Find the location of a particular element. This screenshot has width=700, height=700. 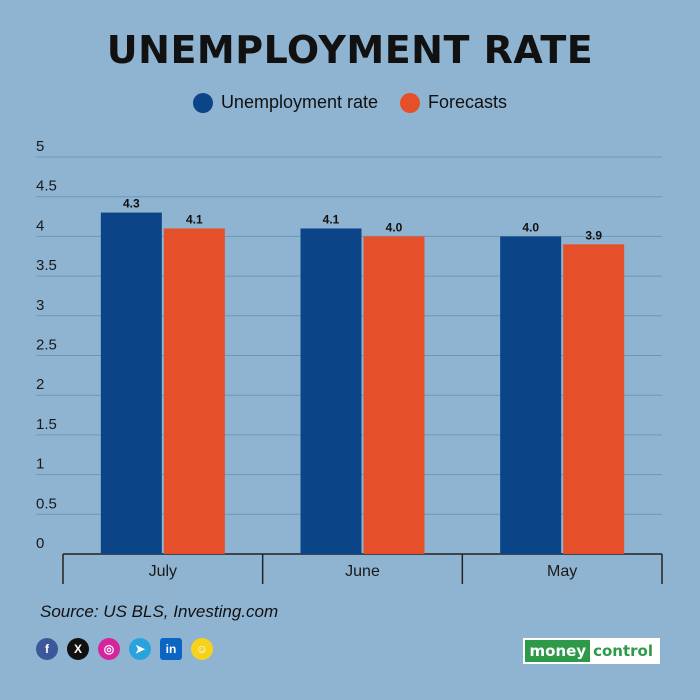

legend-item-unemployment: Unemployment rate is located at coordinates (285, 102).